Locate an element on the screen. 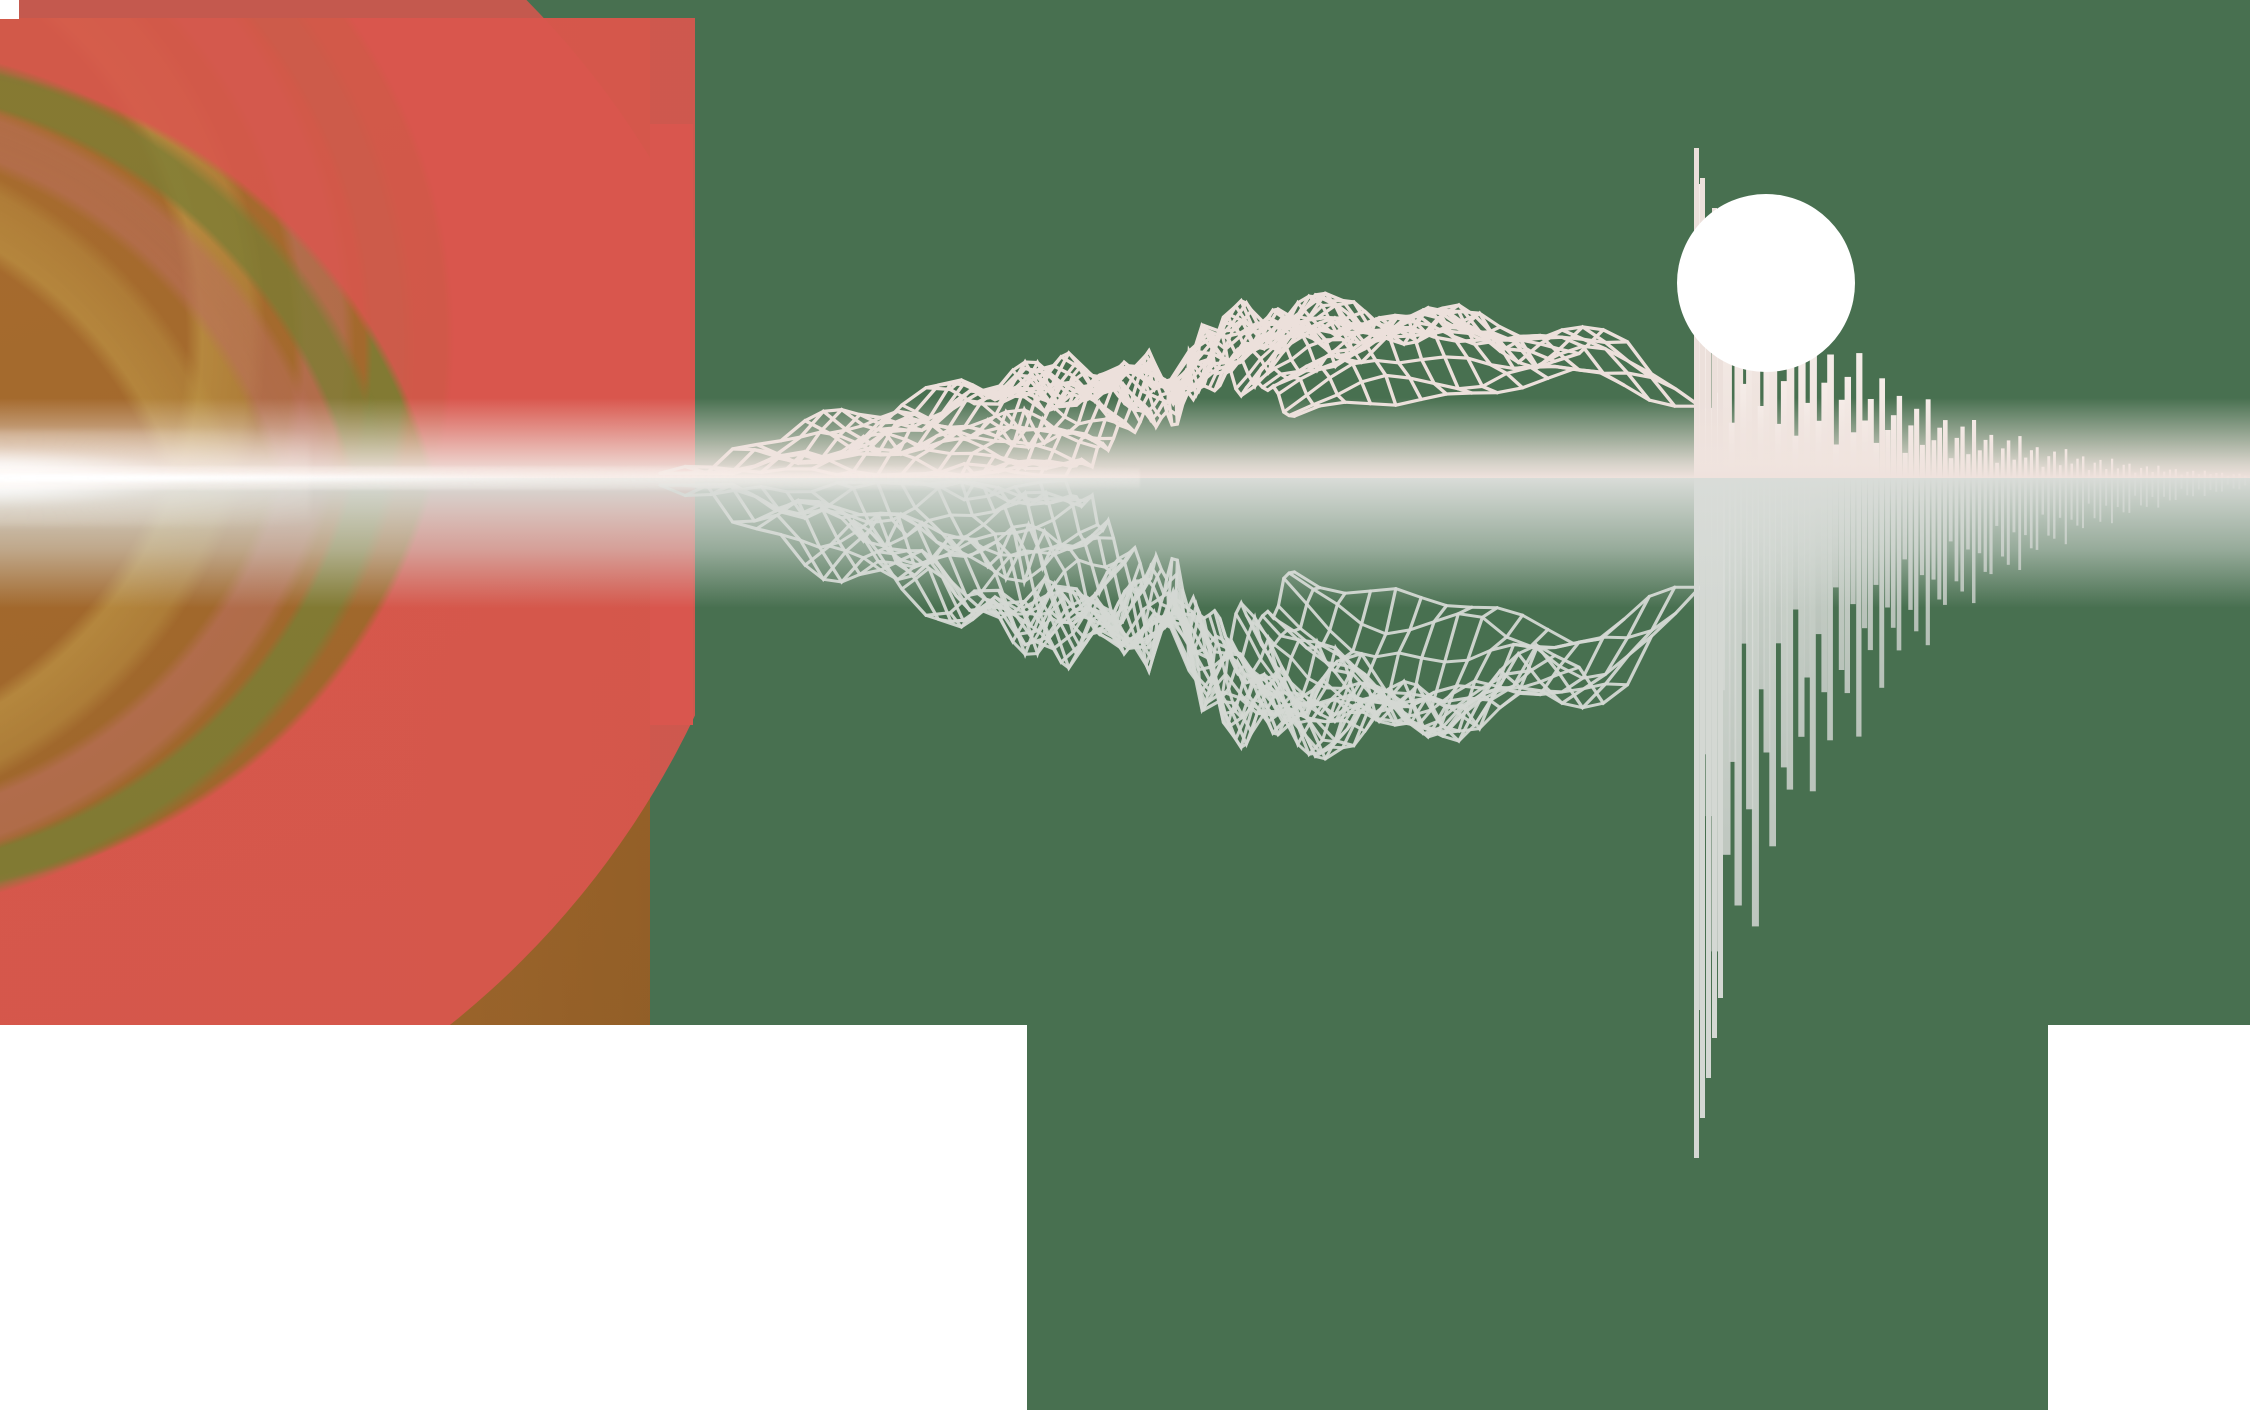 The width and height of the screenshot is (2250, 1410). terrain-mesh-above-horizon is located at coordinates (1180, 385).